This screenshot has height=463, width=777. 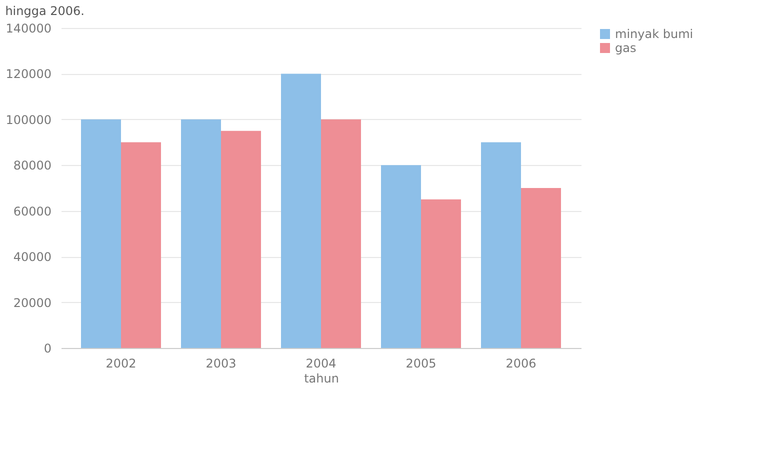 What do you see at coordinates (121, 363) in the screenshot?
I see `x-tick-label: 2002` at bounding box center [121, 363].